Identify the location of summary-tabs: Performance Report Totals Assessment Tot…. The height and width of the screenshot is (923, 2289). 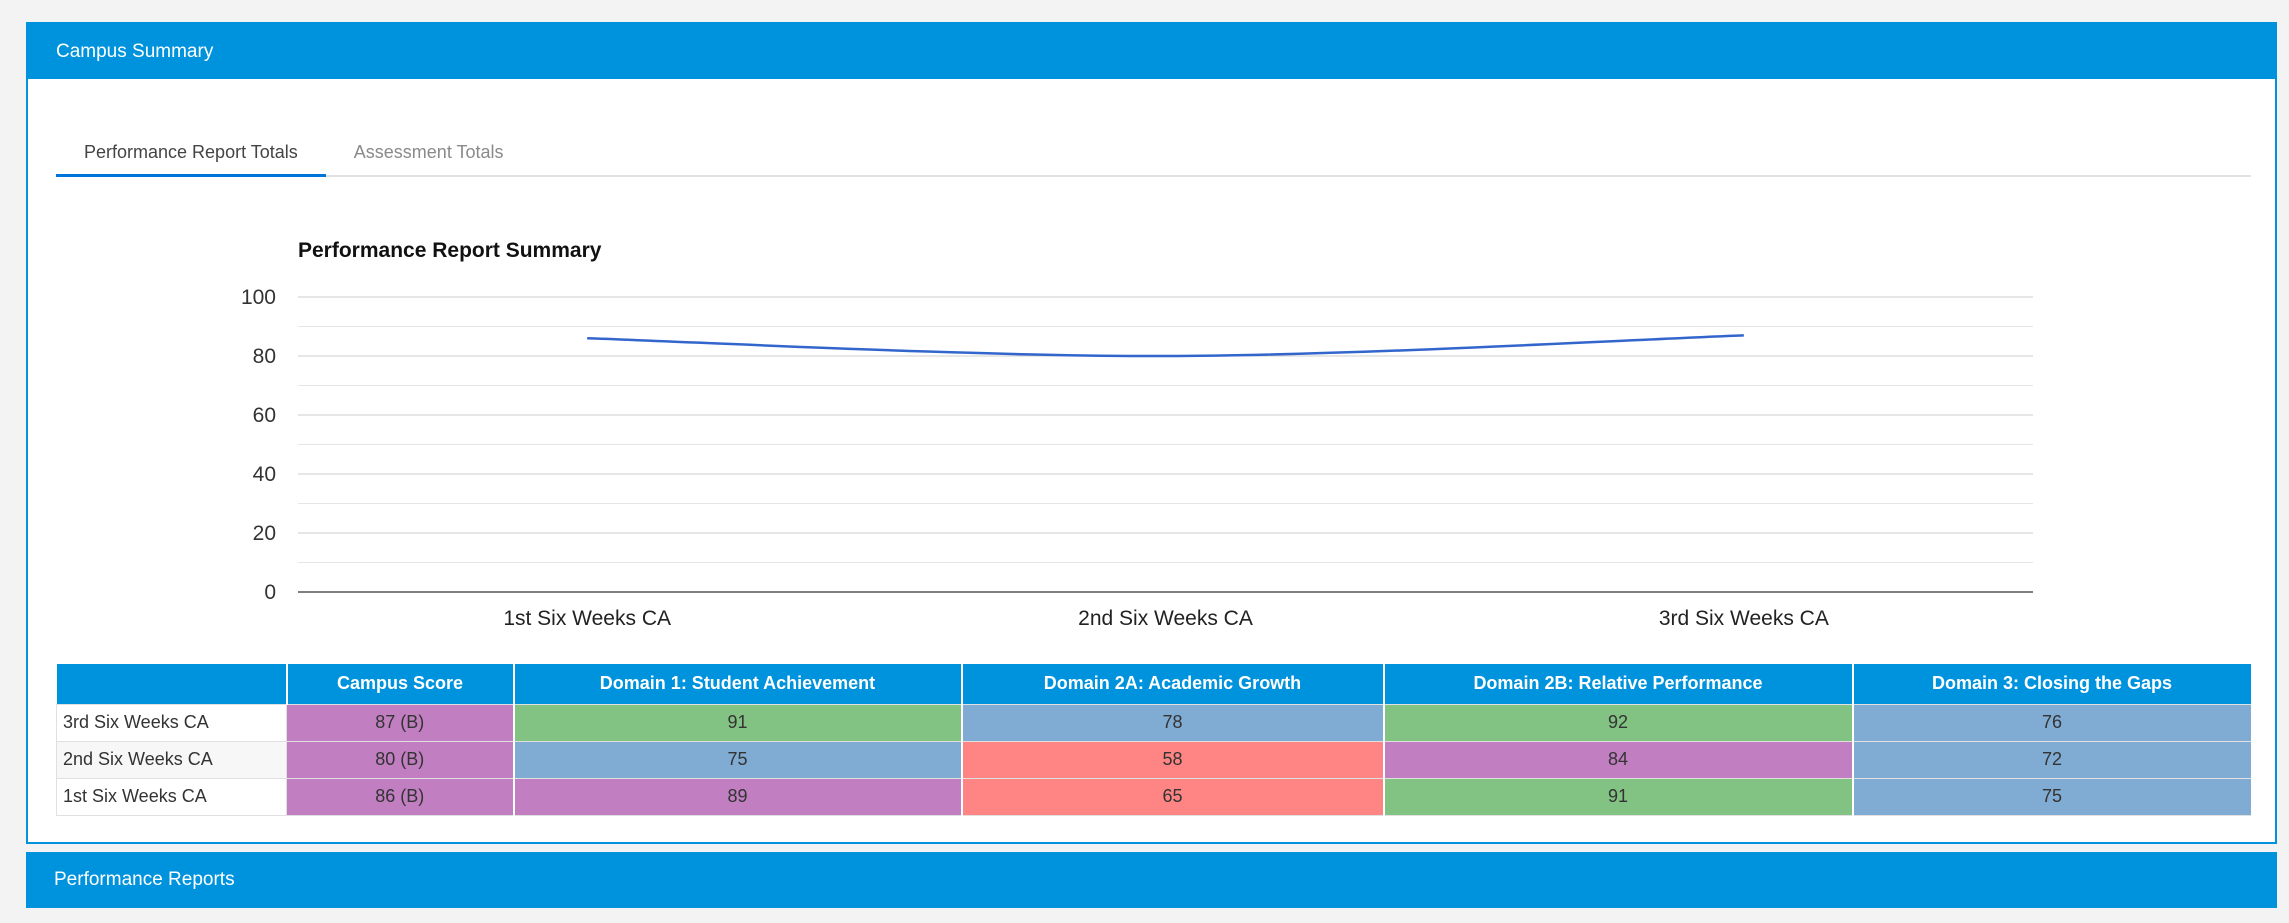
(1153, 141).